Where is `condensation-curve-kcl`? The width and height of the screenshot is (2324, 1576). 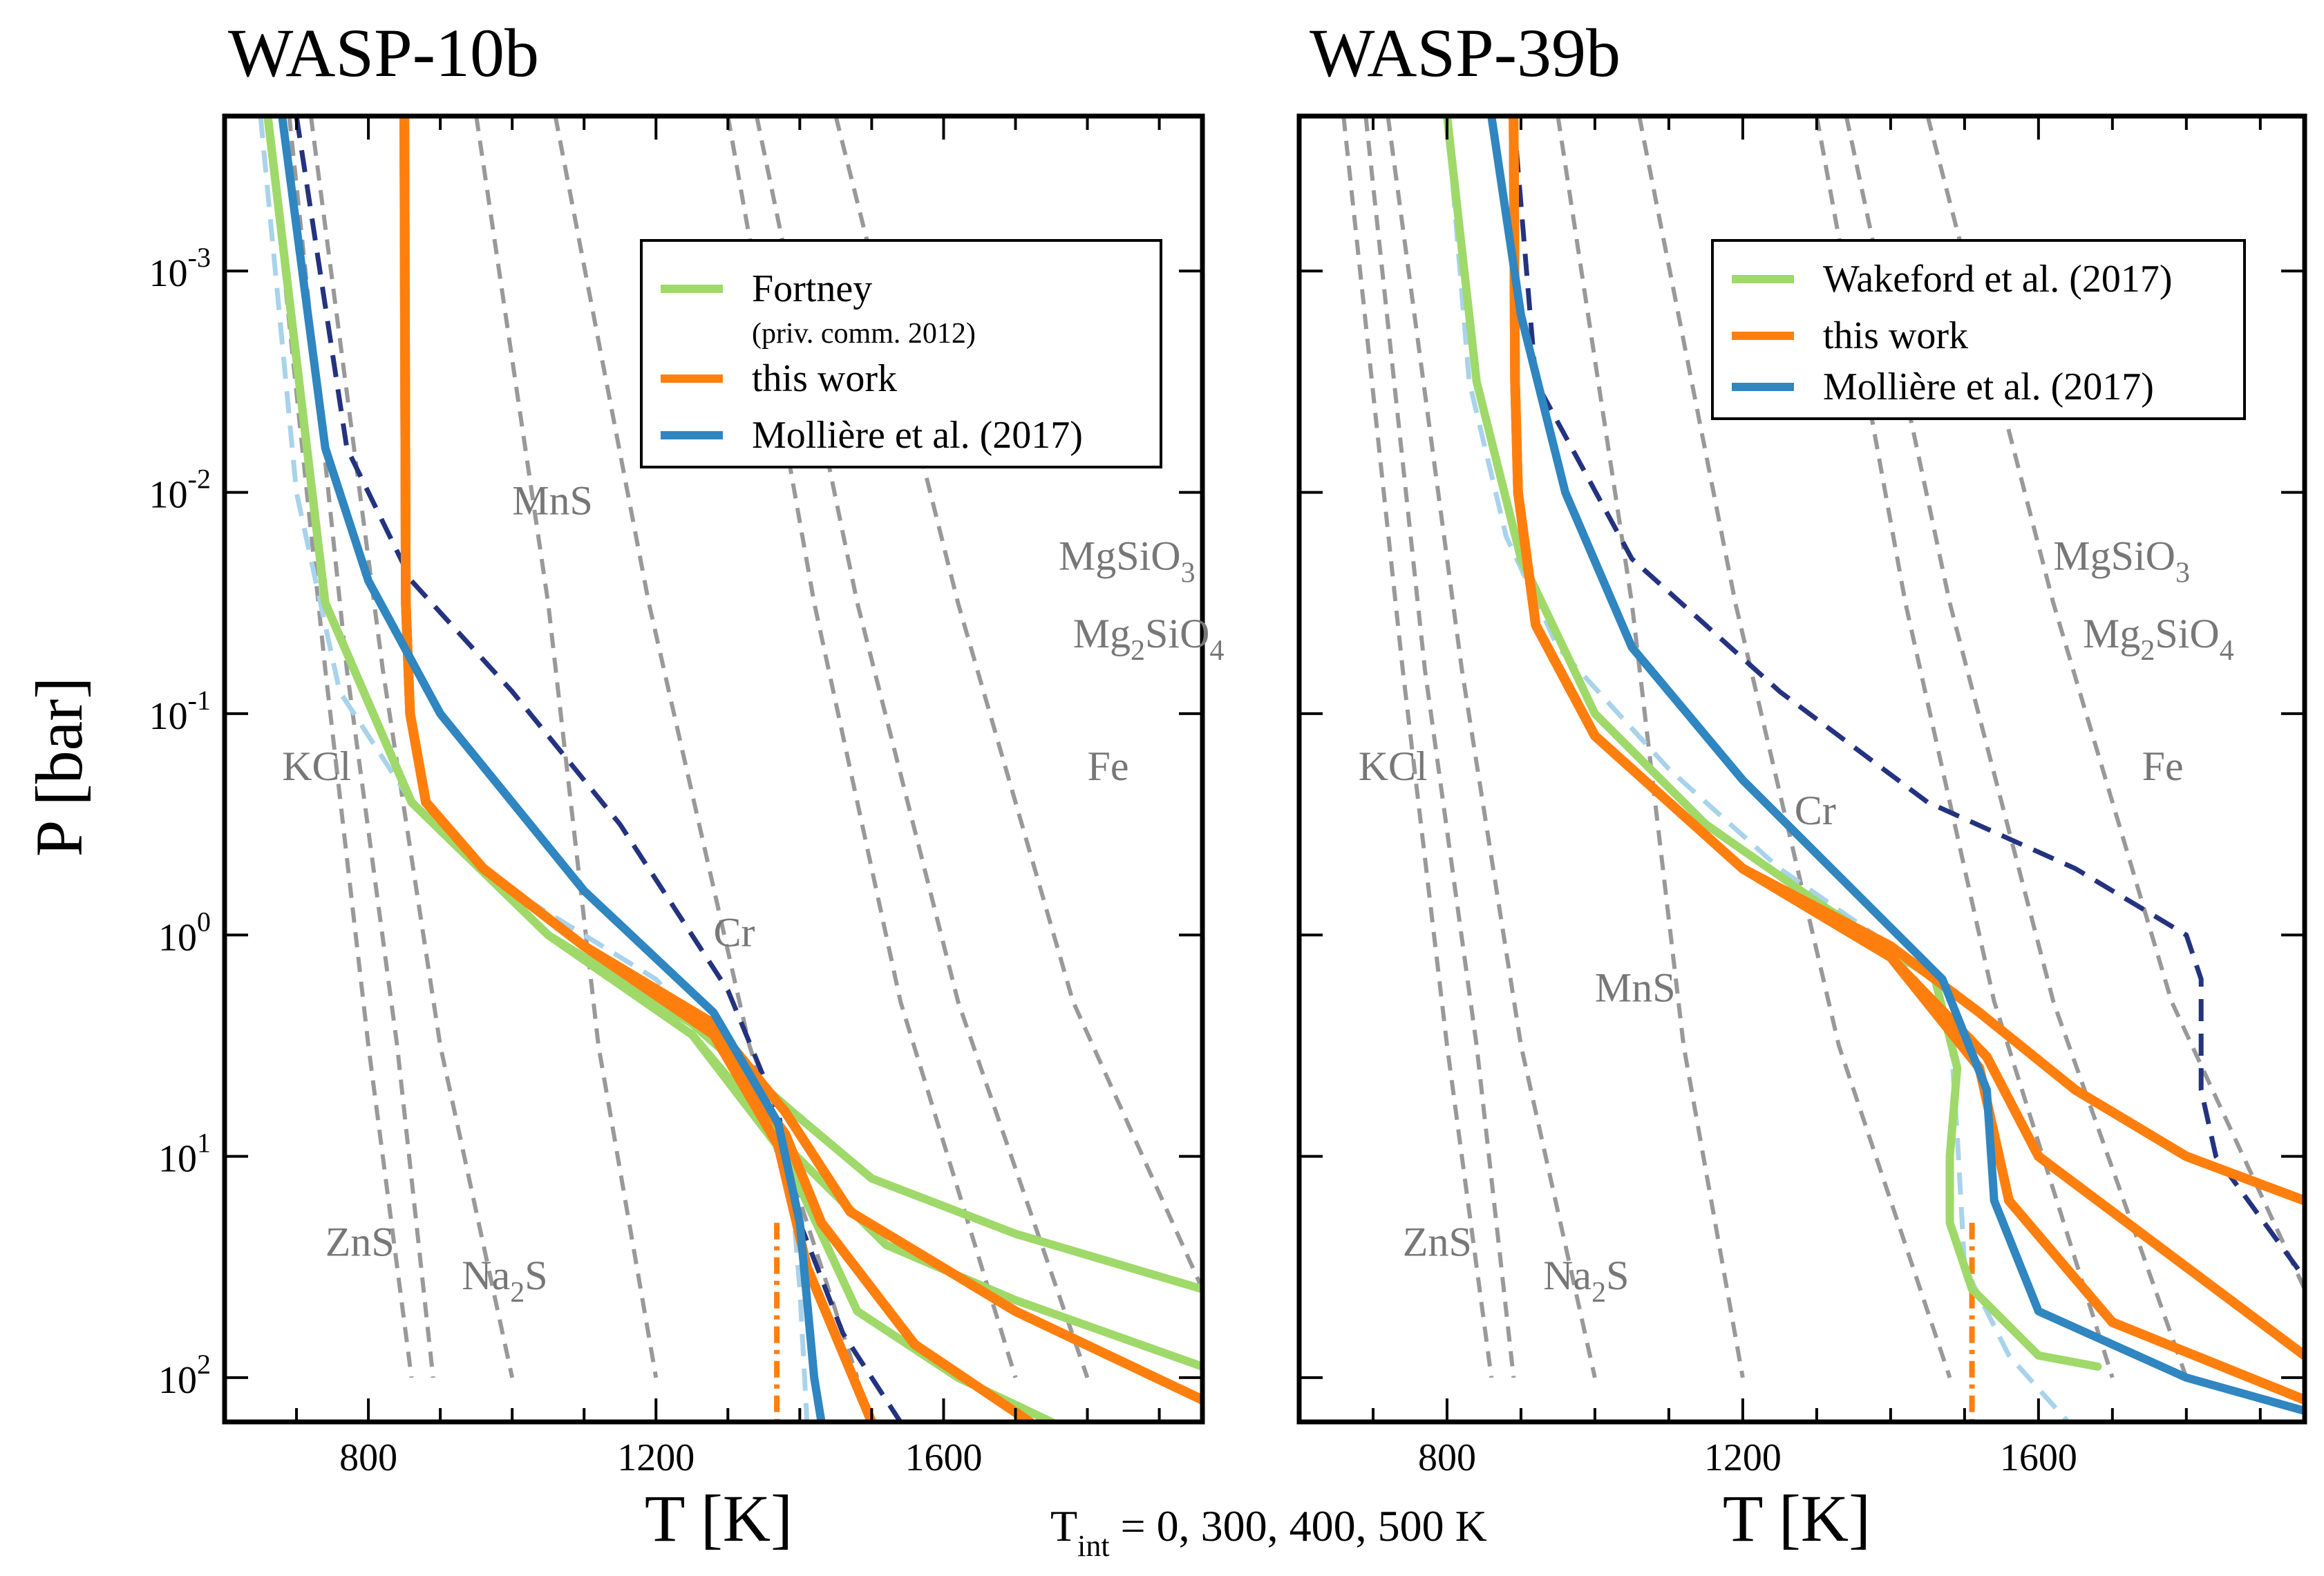 condensation-curve-kcl is located at coordinates (1417, 747).